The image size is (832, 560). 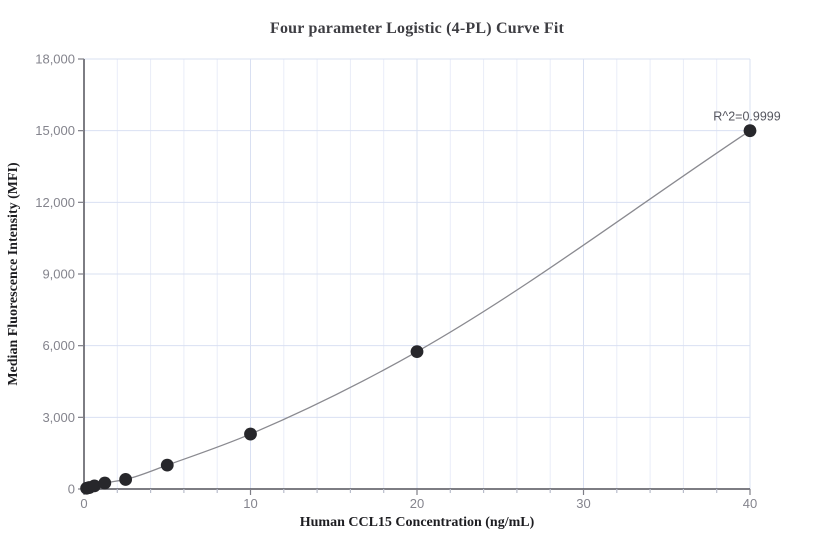 What do you see at coordinates (417, 522) in the screenshot?
I see `x-axis-label: Human CCL15 Concentration (ng/mL)` at bounding box center [417, 522].